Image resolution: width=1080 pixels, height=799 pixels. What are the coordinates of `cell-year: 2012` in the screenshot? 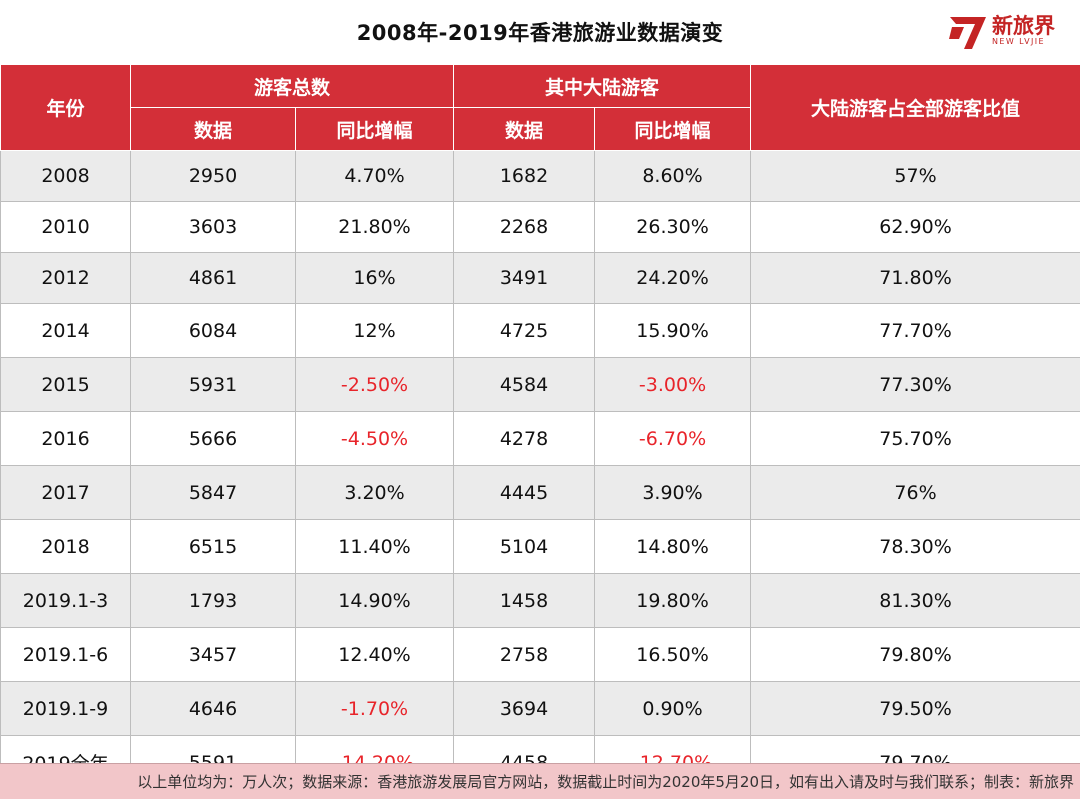 It's located at (65, 278).